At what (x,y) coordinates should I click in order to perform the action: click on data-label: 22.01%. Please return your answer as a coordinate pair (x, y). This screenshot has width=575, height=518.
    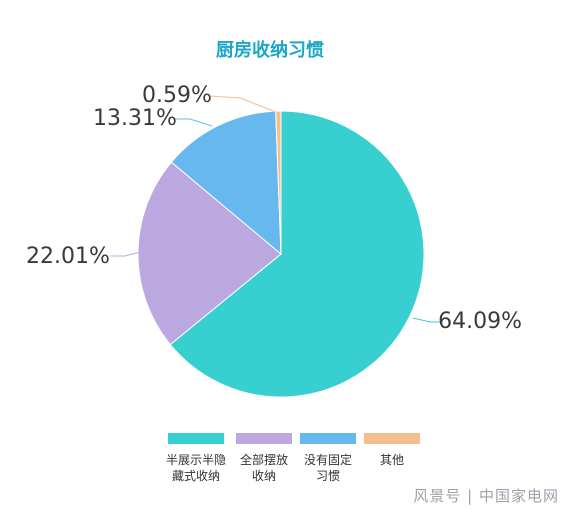
    Looking at the image, I should click on (68, 256).